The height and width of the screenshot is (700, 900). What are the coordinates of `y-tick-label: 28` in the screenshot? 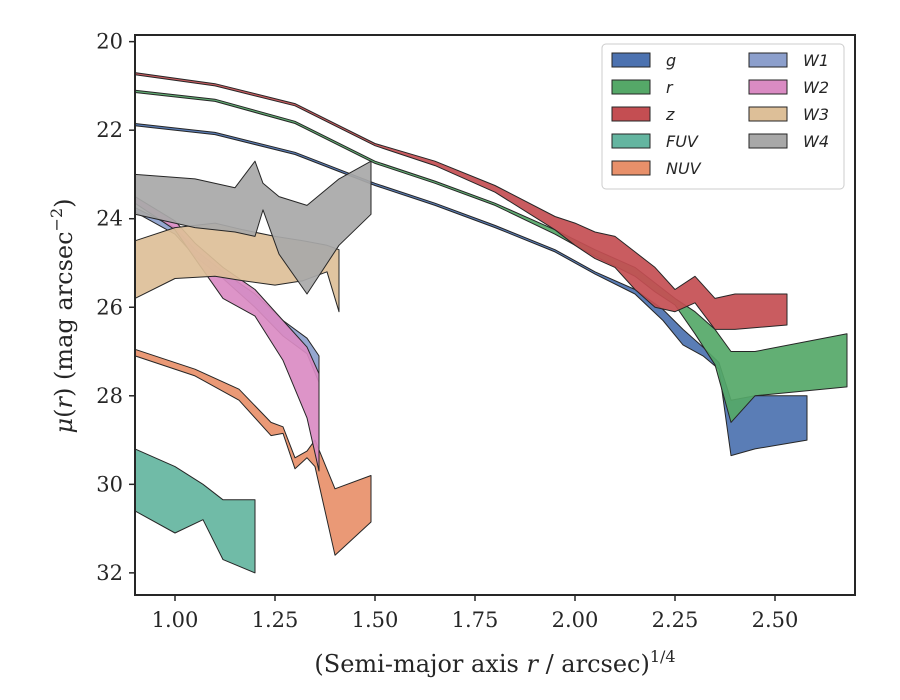 It's located at (109, 396).